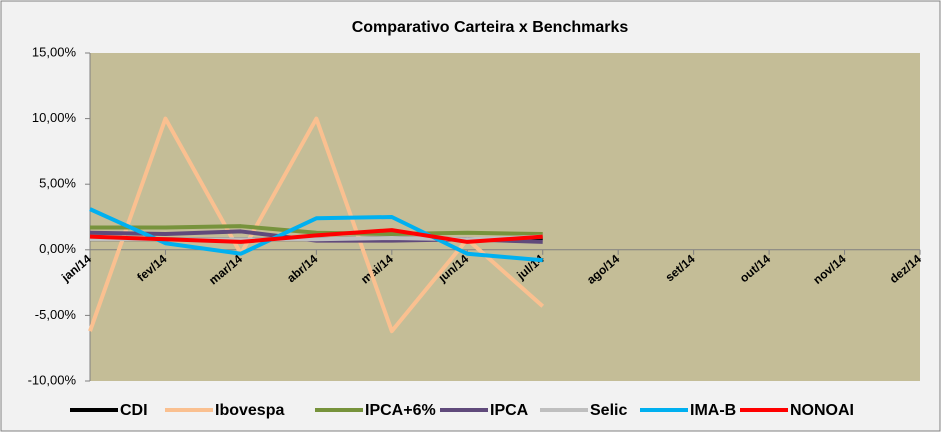  I want to click on y-tick-label: 5,00%, so click(57, 183).